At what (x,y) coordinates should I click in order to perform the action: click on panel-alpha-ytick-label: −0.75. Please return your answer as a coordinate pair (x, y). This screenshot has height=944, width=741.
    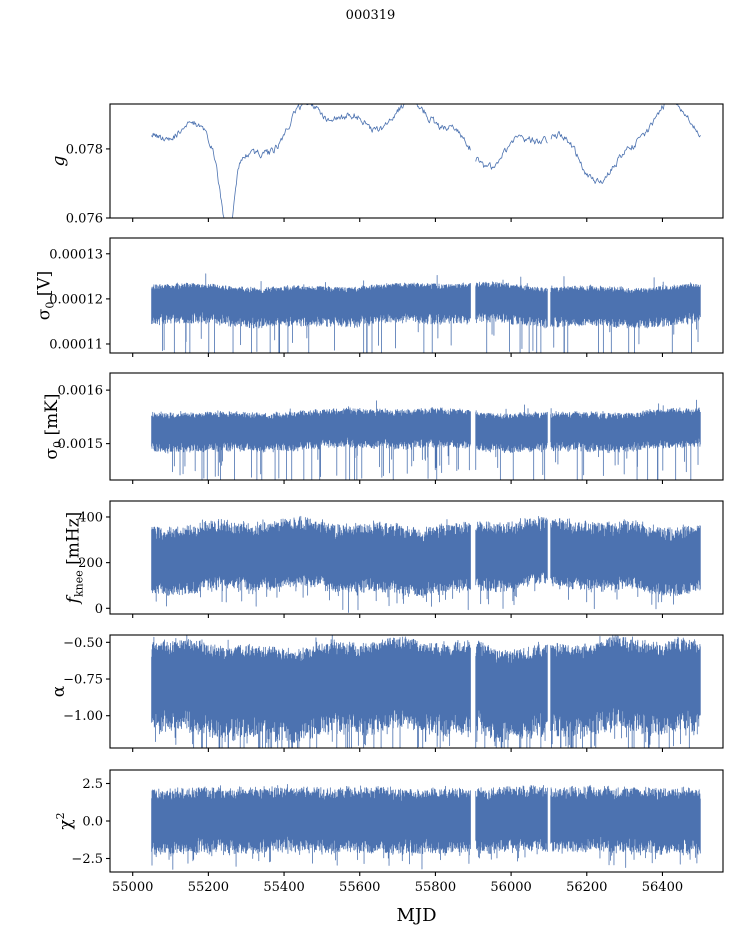
    Looking at the image, I should click on (83, 680).